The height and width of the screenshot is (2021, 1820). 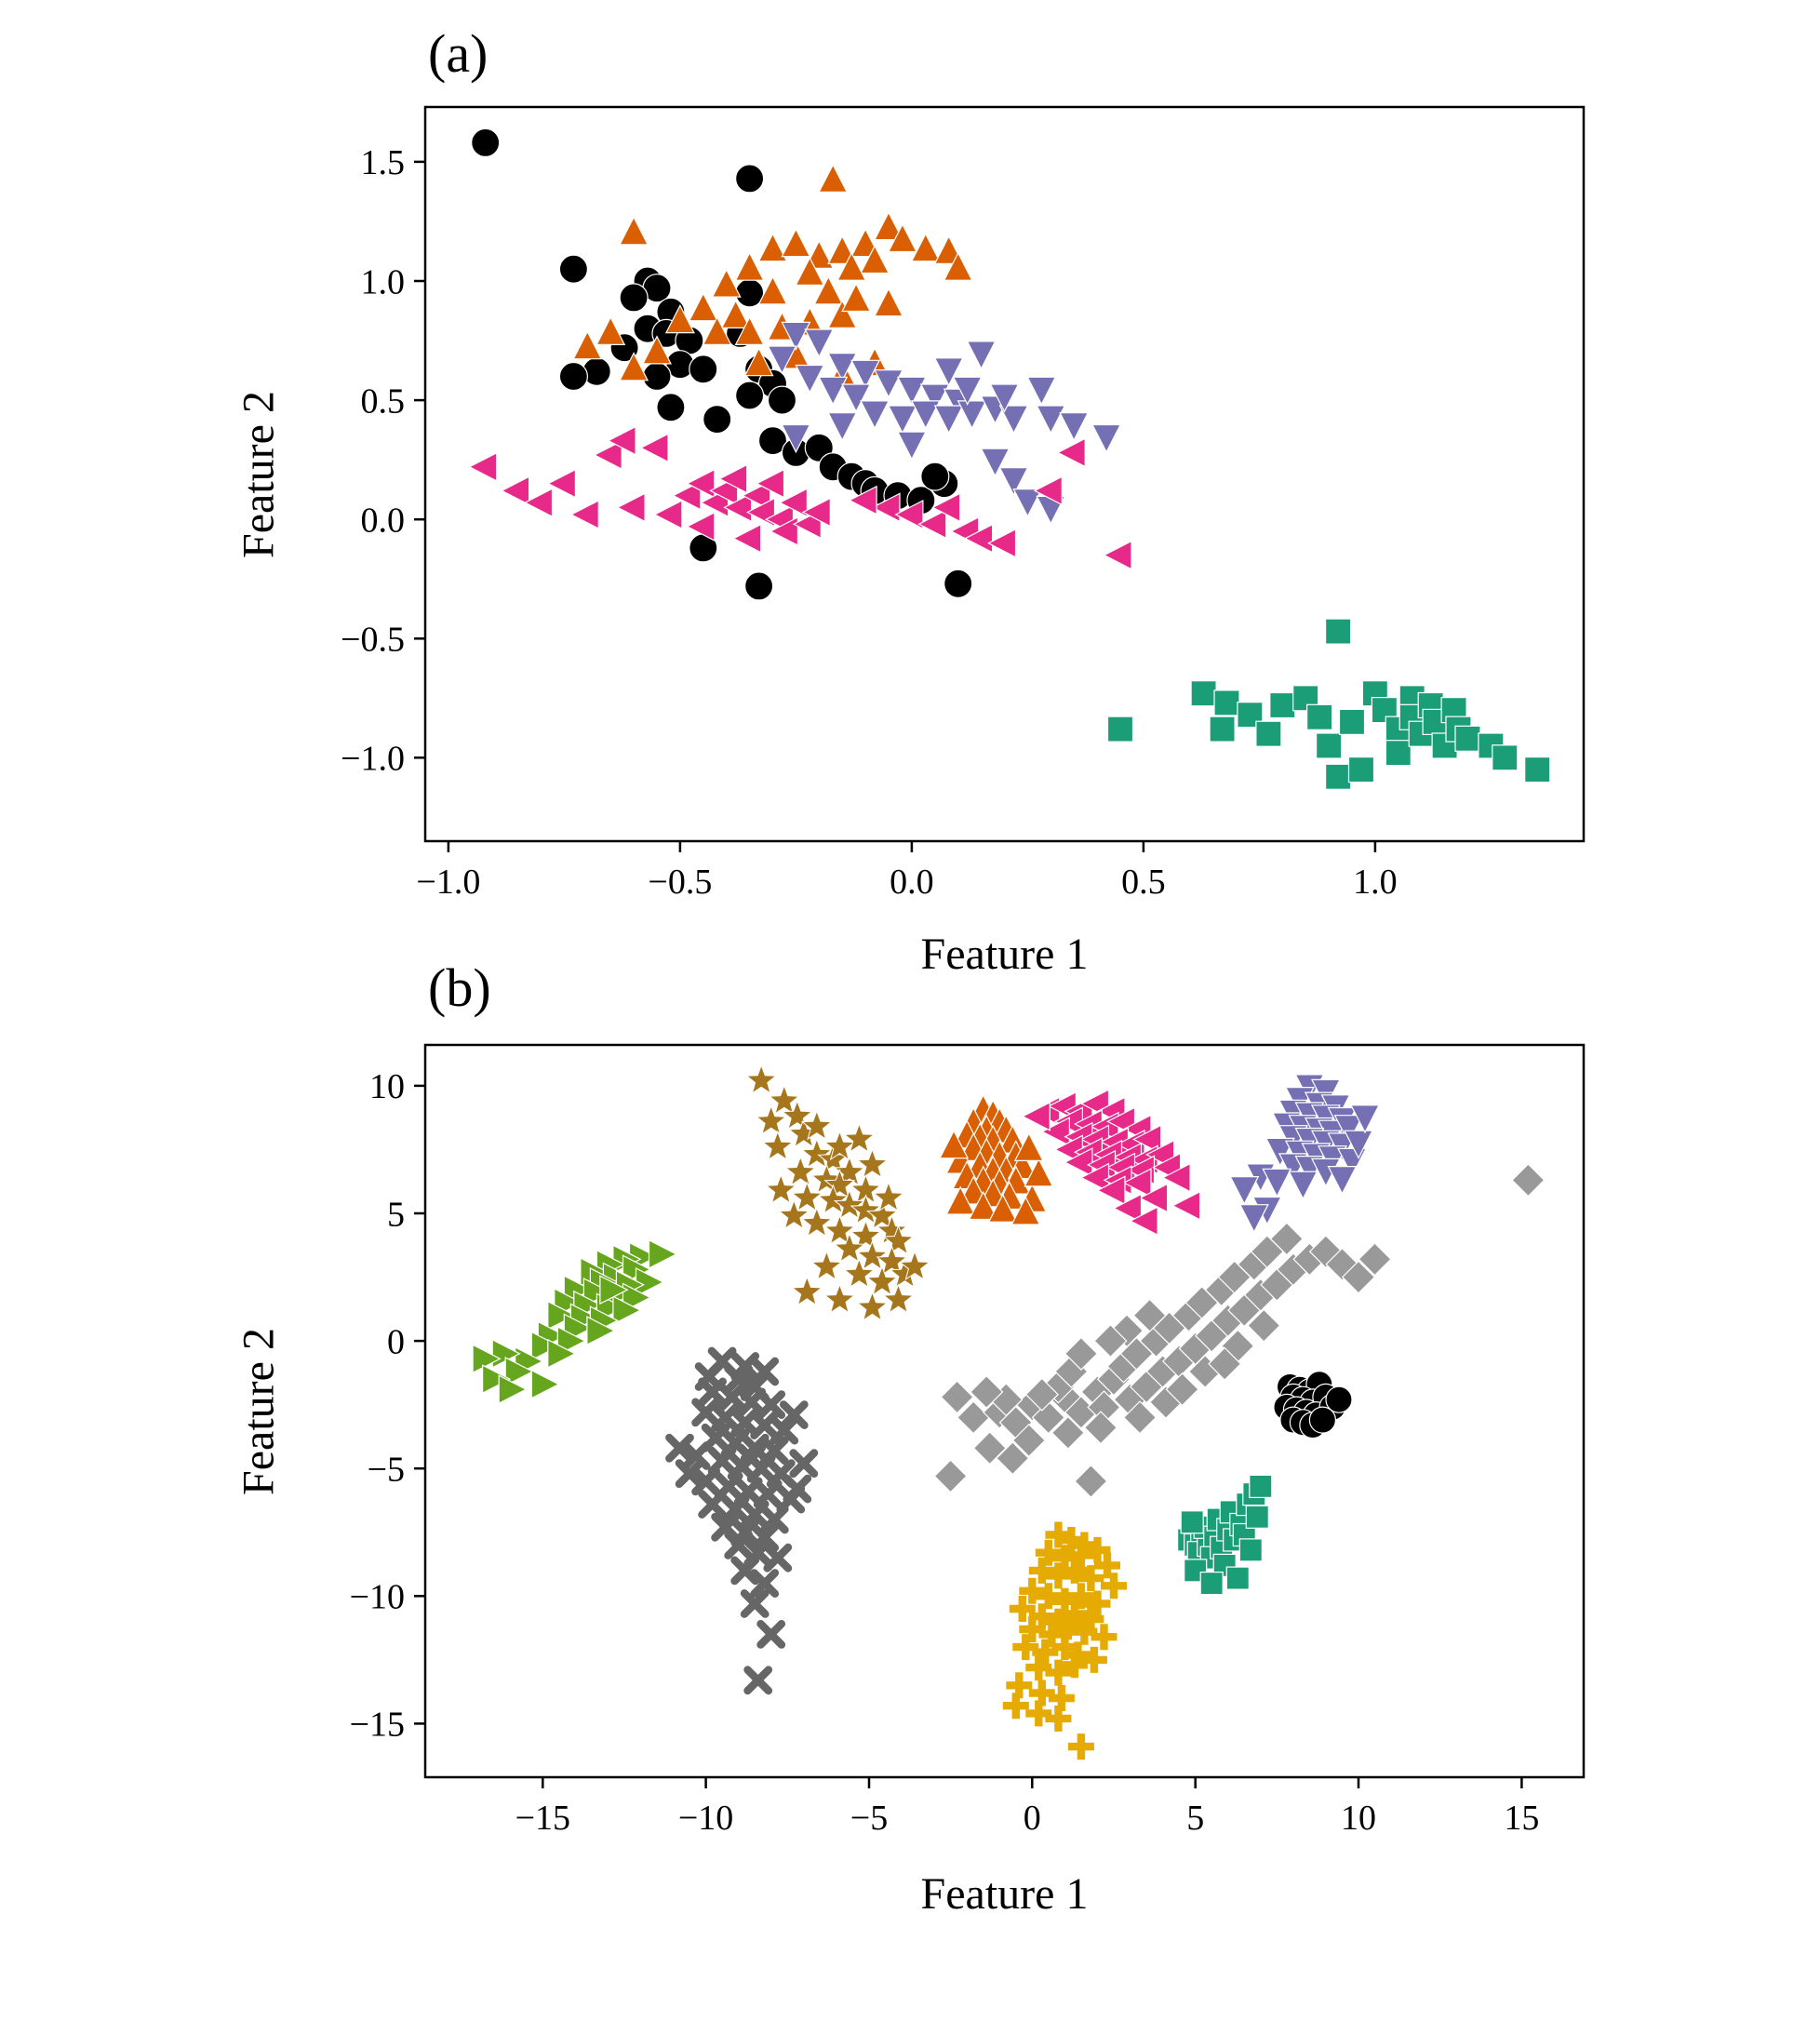 I want to click on y-tick-label: −10, so click(x=377, y=1597).